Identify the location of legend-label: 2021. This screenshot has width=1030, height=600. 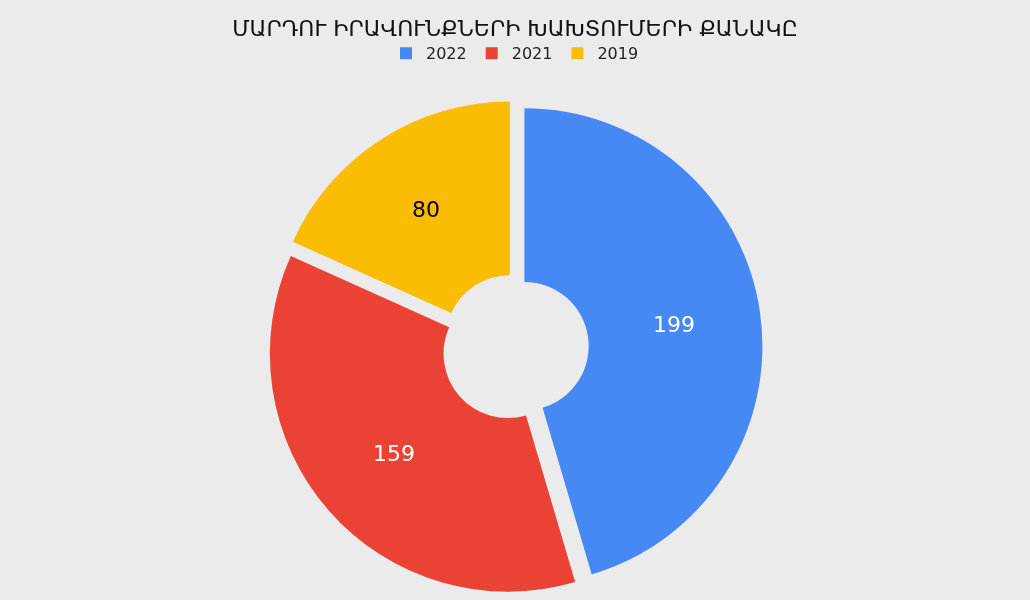
(532, 54).